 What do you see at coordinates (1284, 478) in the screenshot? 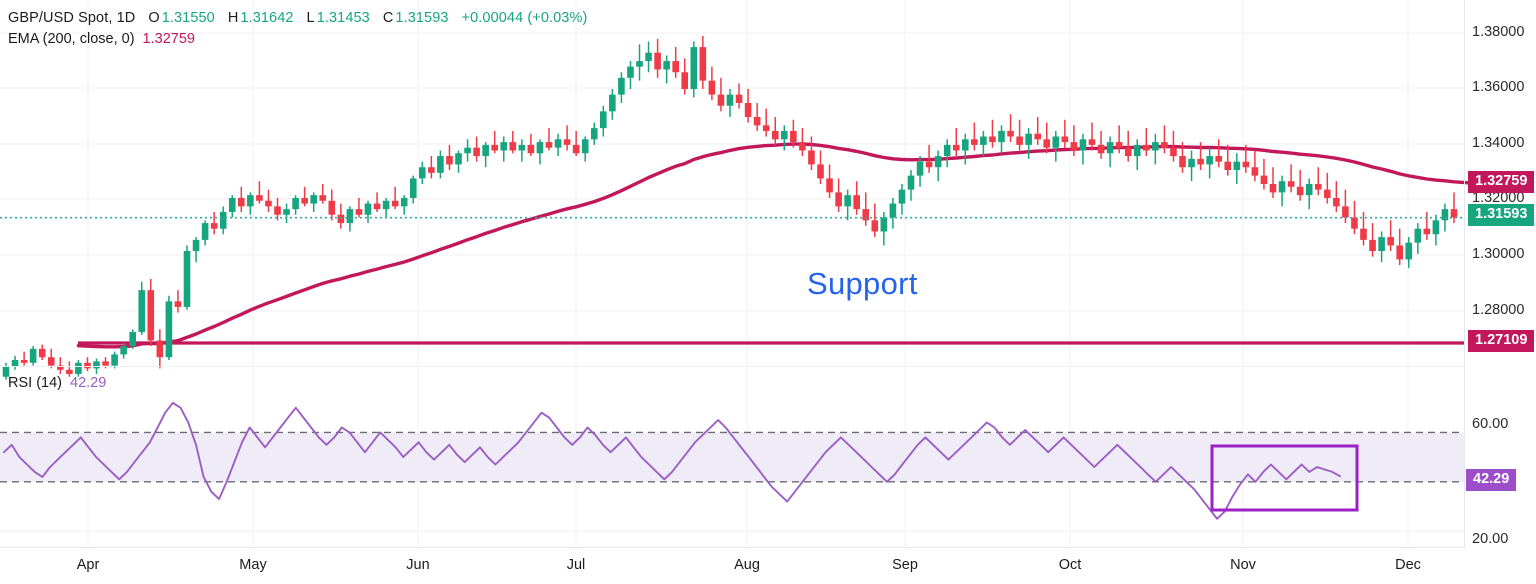
I see `rsi-highlight-box` at bounding box center [1284, 478].